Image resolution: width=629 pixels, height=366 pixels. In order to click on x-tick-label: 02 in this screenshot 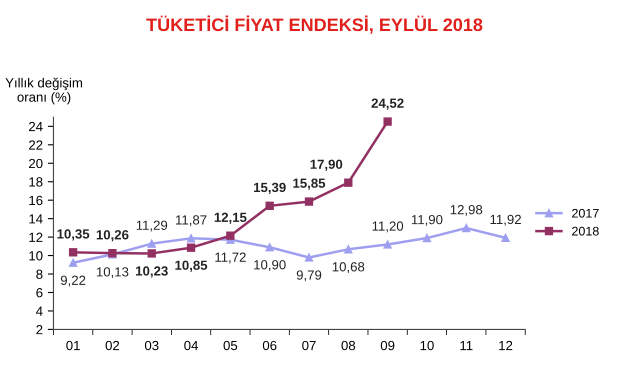, I will do `click(113, 345)`.